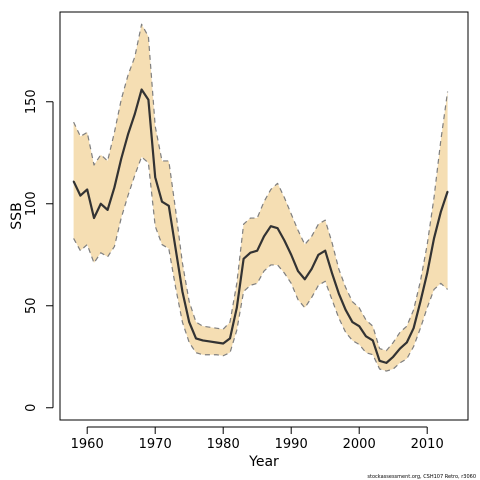 The width and height of the screenshot is (480, 480). What do you see at coordinates (31, 305) in the screenshot?
I see `y-tick-label: 50` at bounding box center [31, 305].